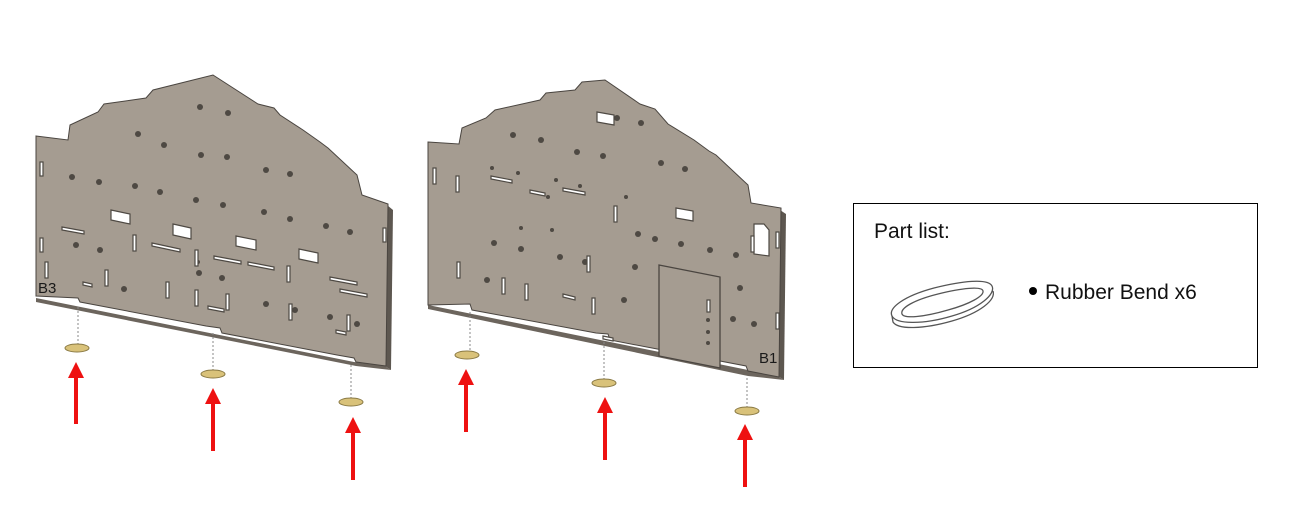 This screenshot has width=1289, height=517. What do you see at coordinates (683, 184) in the screenshot?
I see `panel-b1-windows` at bounding box center [683, 184].